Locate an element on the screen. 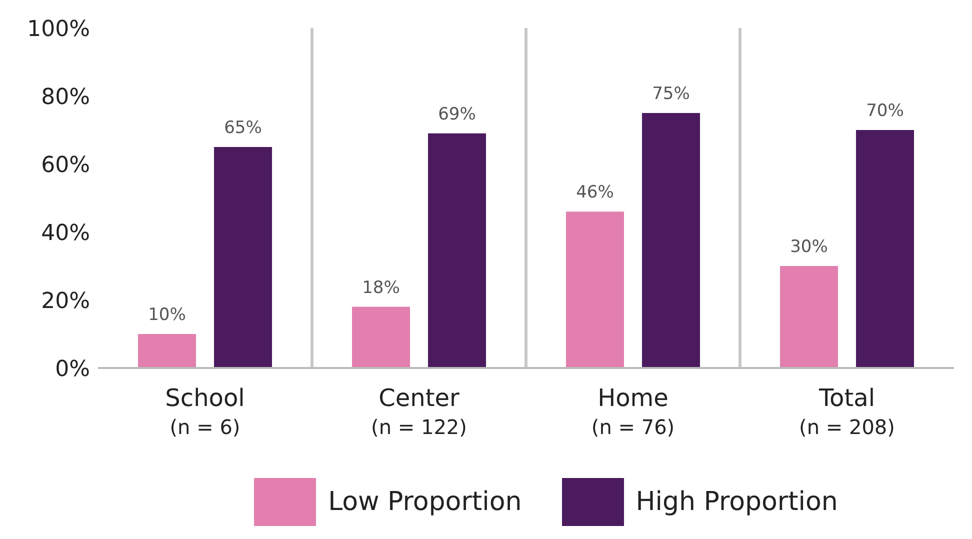 This screenshot has width=972, height=539. x-tick-label: Center (n = 122) is located at coordinates (419, 411).